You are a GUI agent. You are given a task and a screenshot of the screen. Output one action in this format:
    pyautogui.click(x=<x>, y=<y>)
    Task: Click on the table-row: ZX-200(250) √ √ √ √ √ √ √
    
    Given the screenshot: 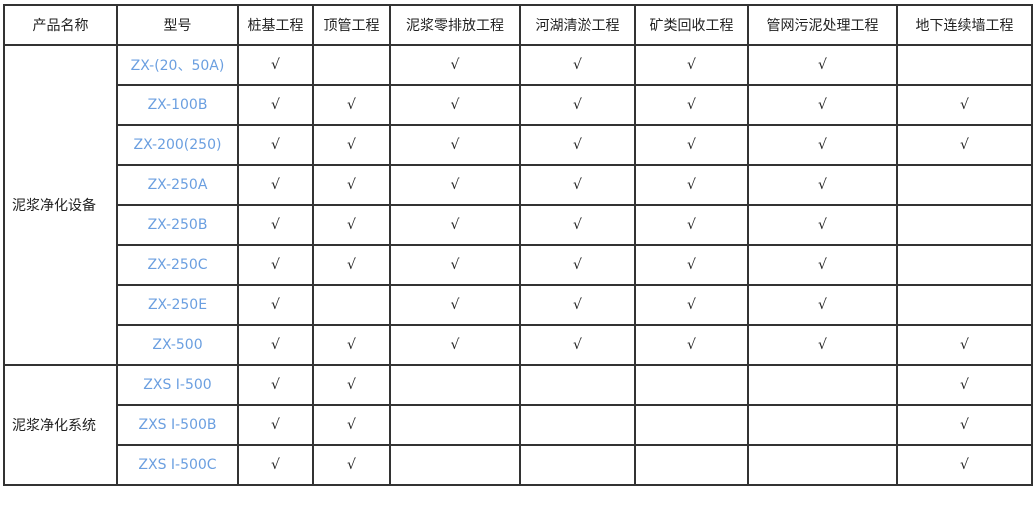 What is the action you would take?
    pyautogui.click(x=518, y=145)
    